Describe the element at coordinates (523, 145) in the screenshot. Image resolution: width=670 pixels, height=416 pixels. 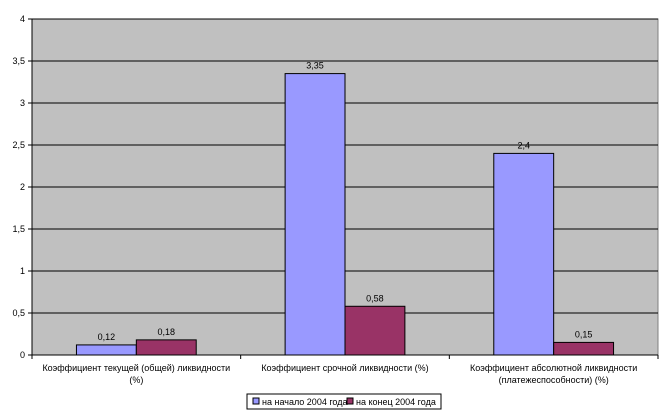
I see `data-label: 2,4` at that location.